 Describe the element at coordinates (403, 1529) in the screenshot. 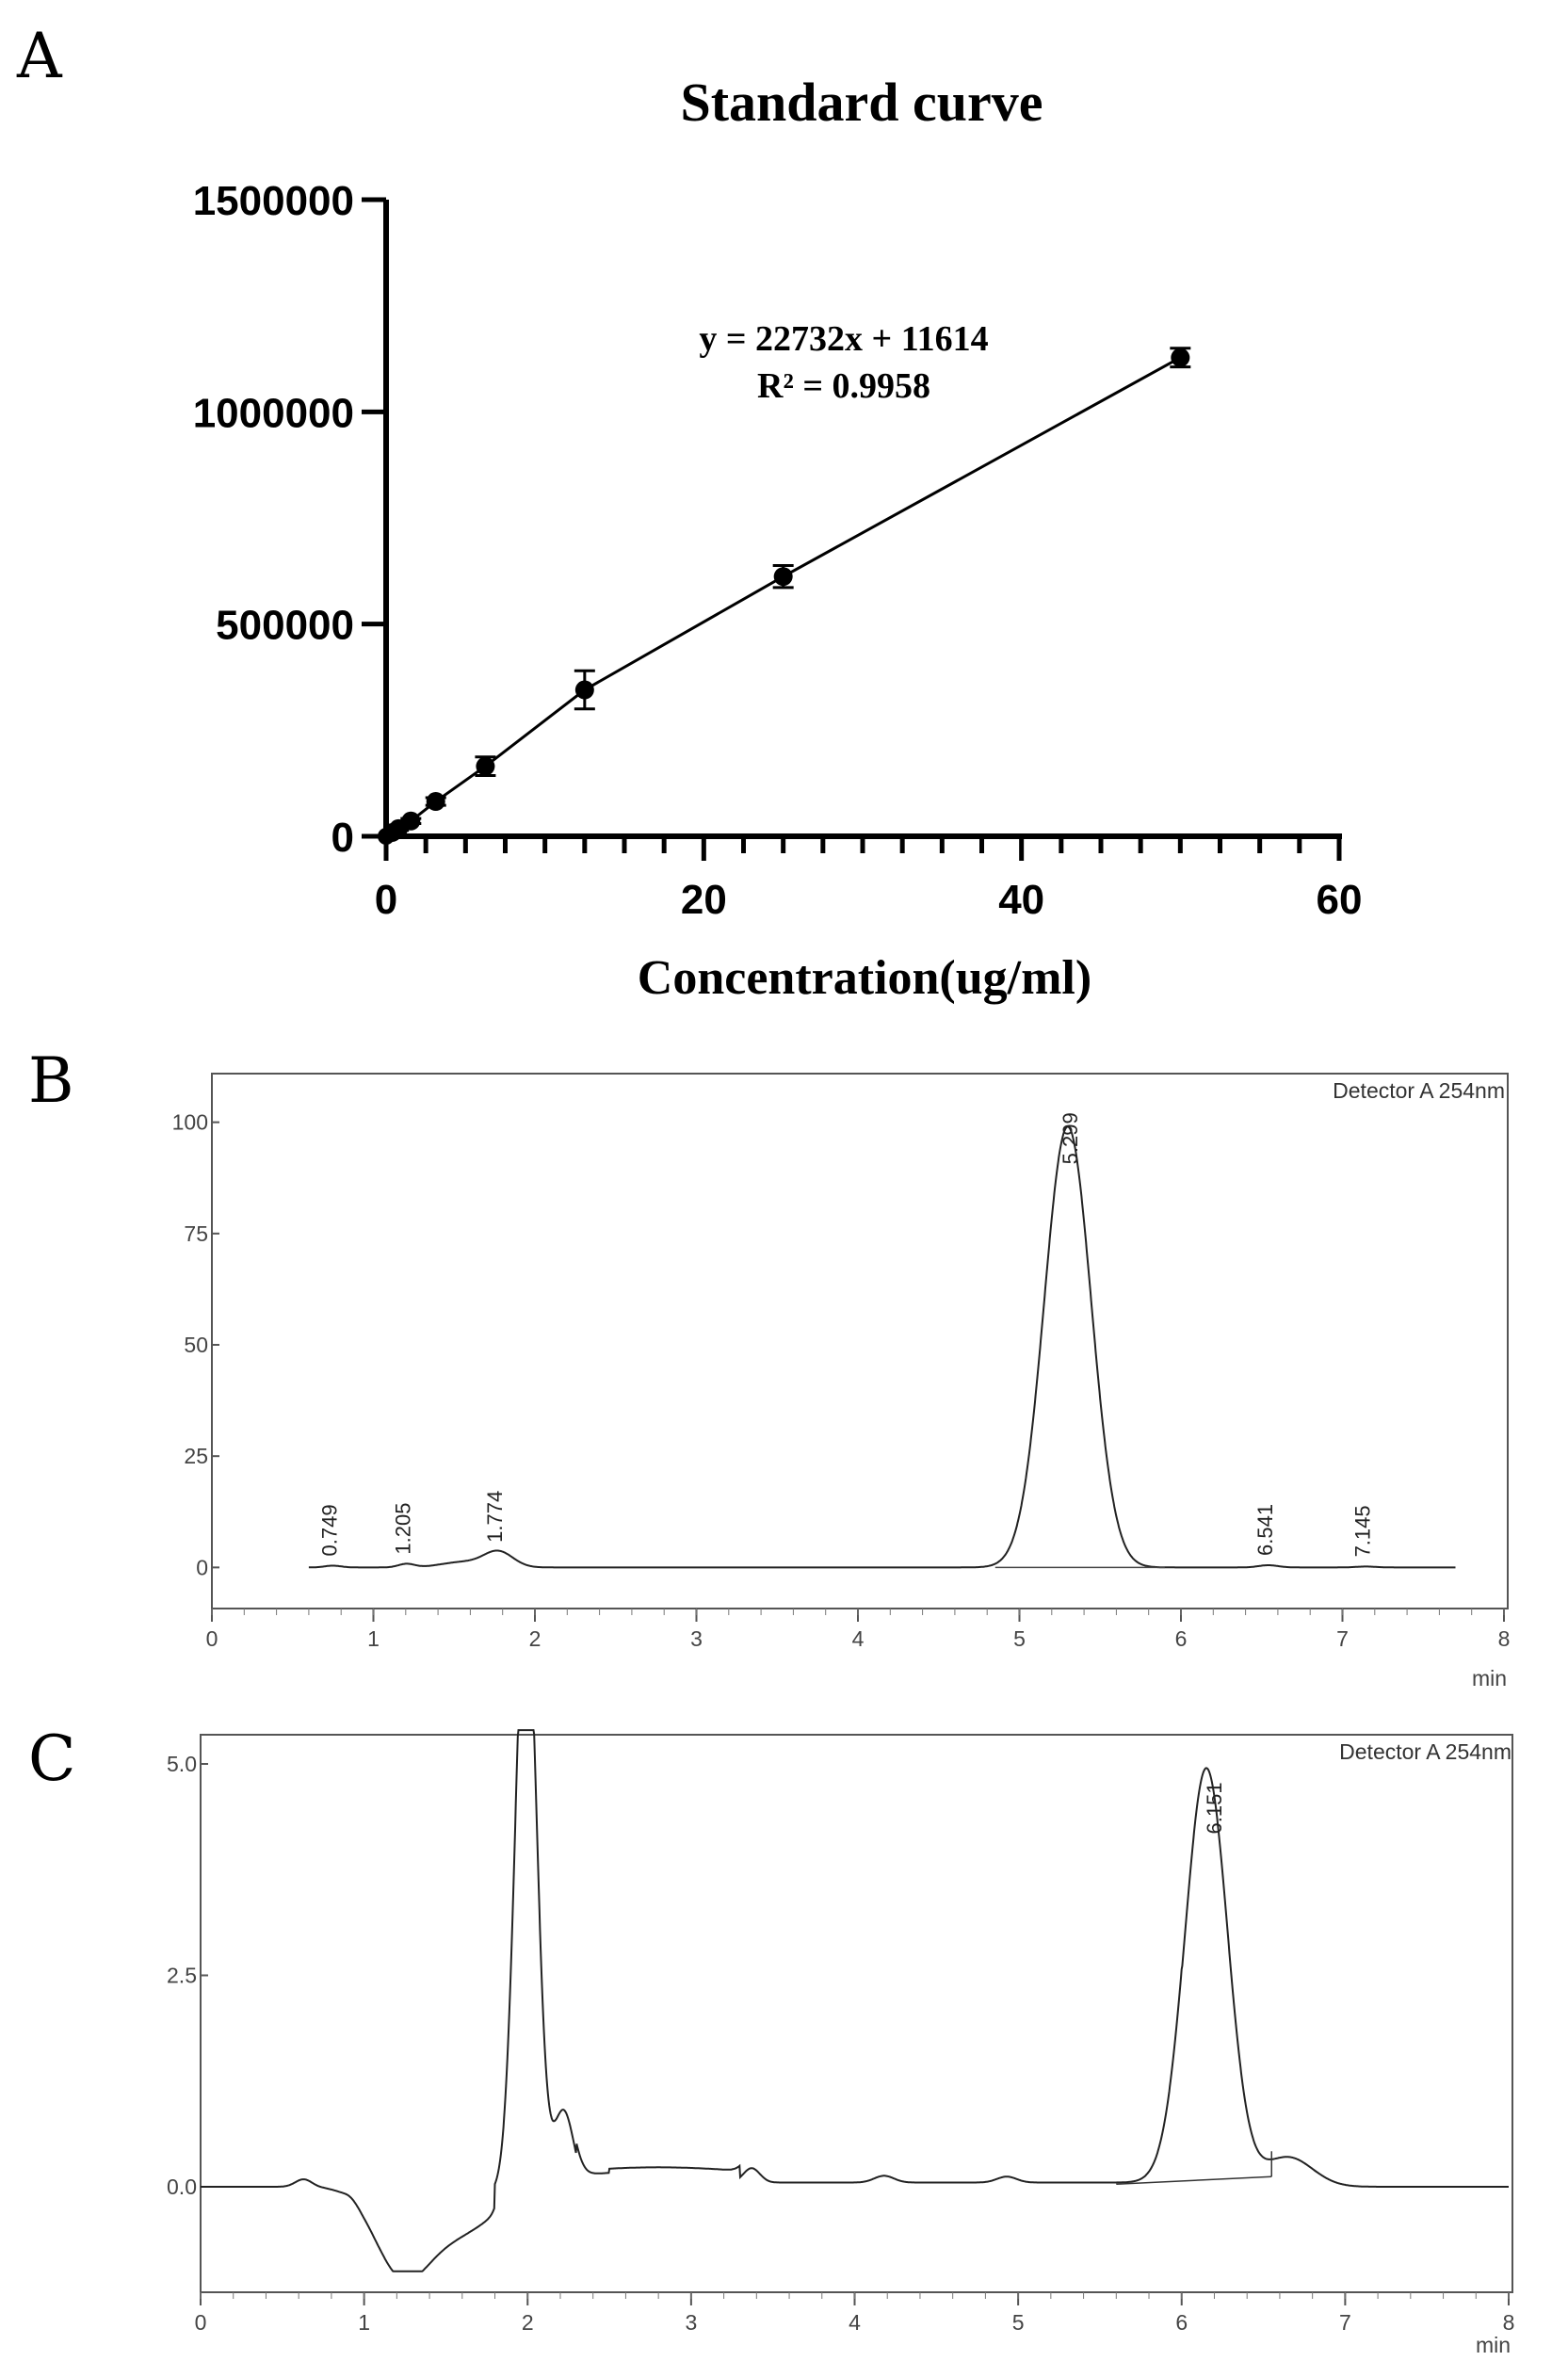

I see `peak-label: 1.205` at that location.